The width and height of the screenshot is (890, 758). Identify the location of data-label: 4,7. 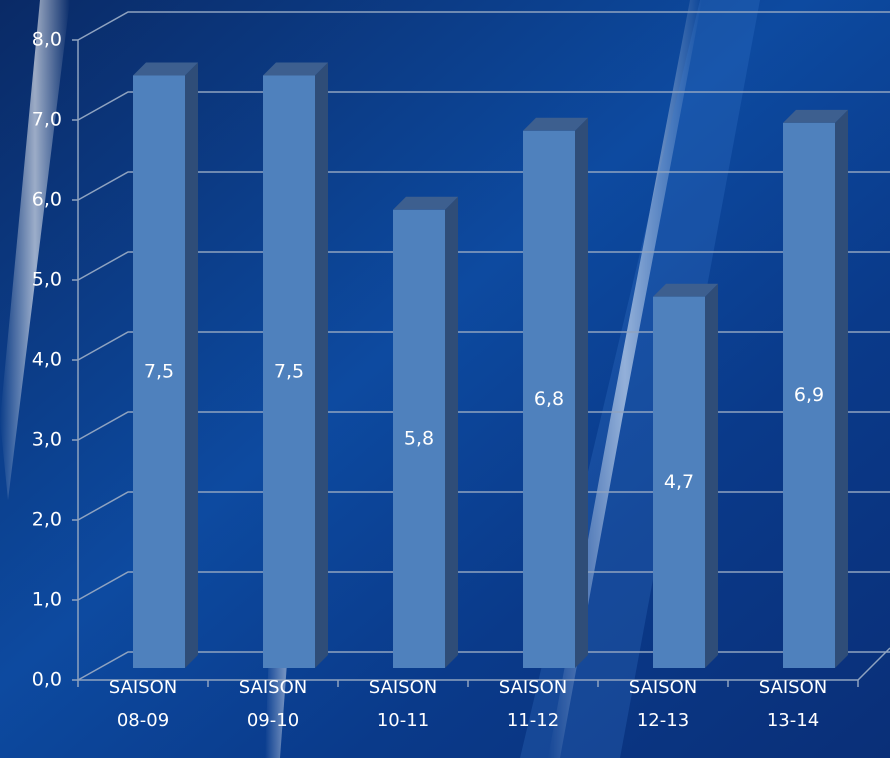
(679, 482).